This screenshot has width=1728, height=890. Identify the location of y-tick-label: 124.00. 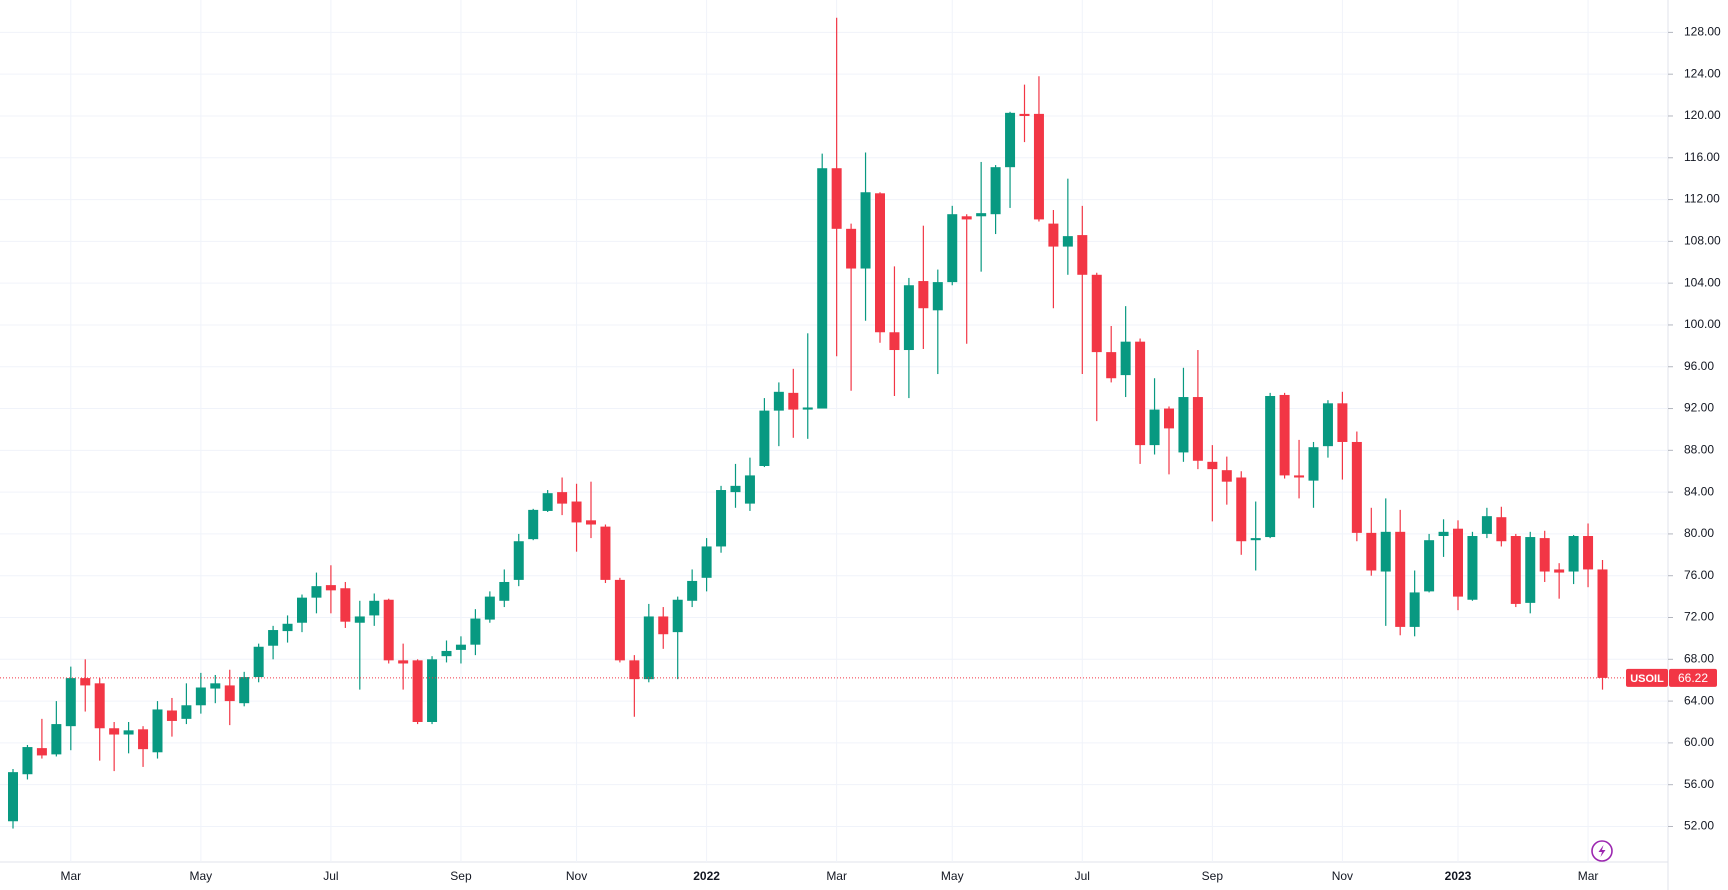
(1702, 73).